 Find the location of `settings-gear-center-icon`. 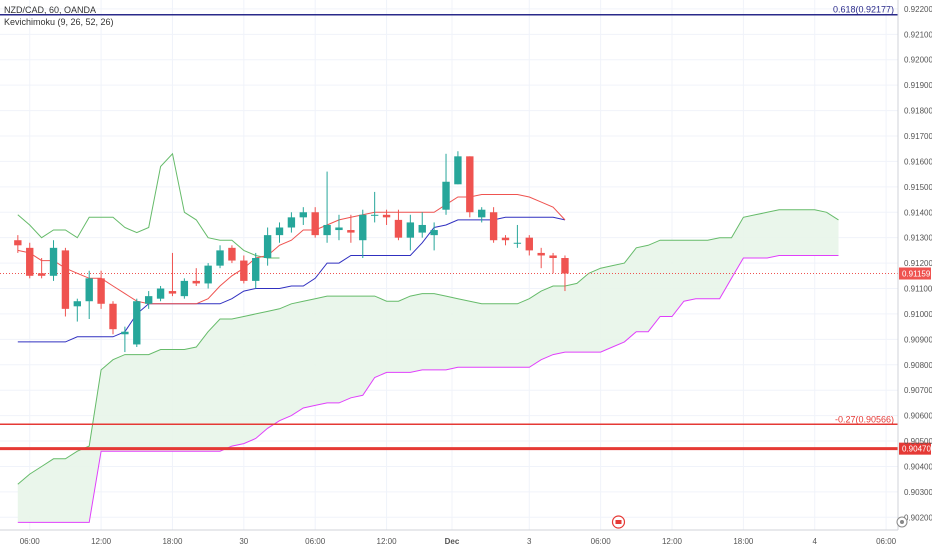

settings-gear-center-icon is located at coordinates (902, 522).